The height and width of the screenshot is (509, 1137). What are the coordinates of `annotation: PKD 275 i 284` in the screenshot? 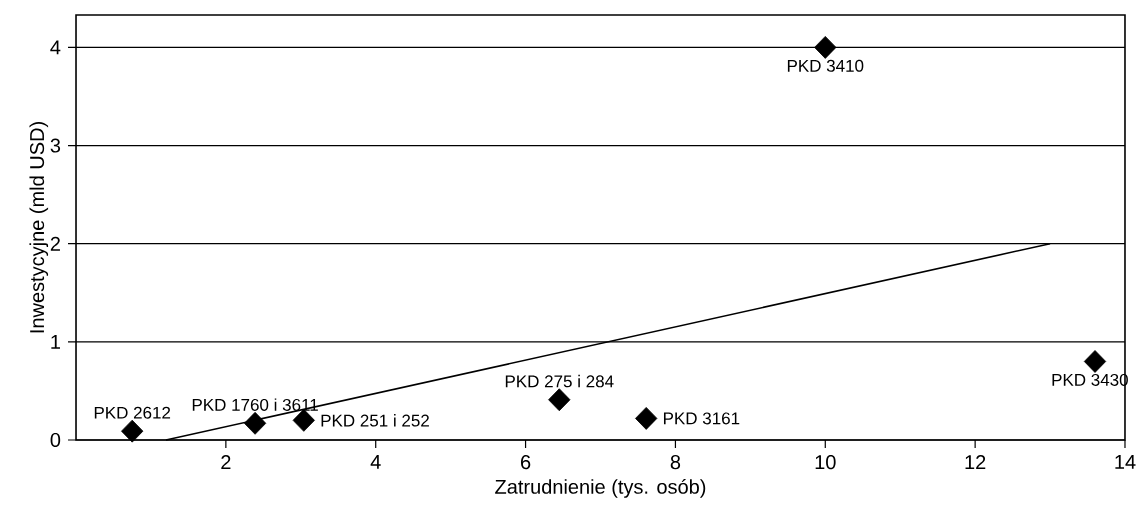 It's located at (559, 381).